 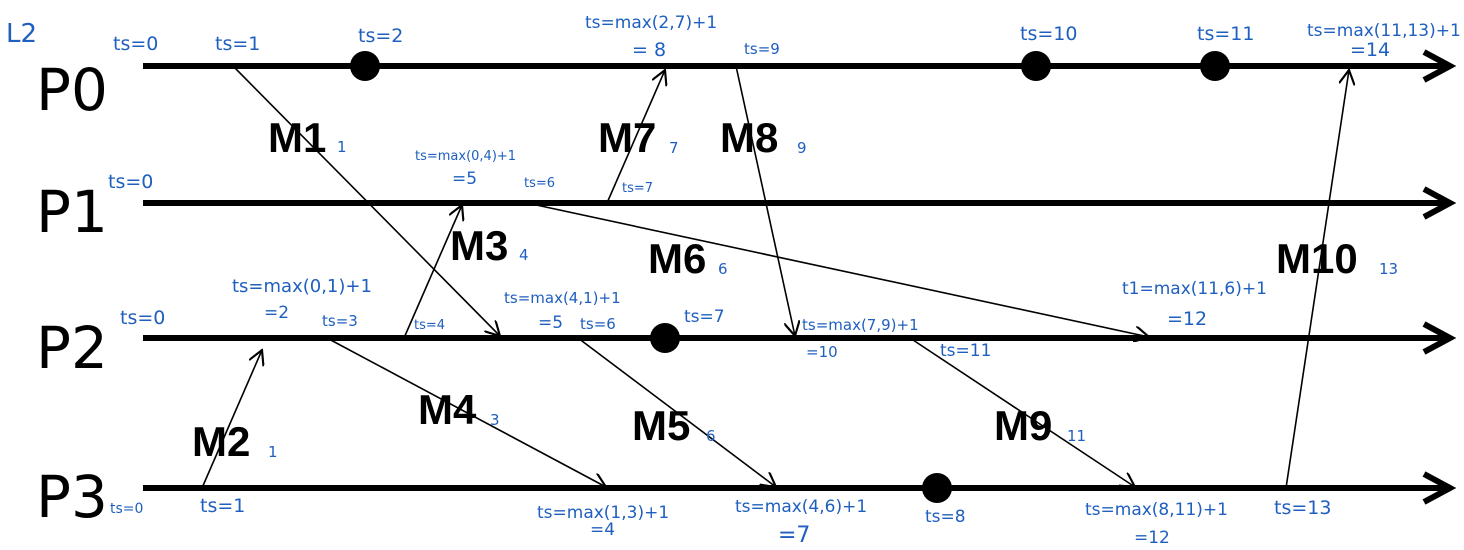 I want to click on annotation-p3-ts4-result: =4, so click(x=602, y=530).